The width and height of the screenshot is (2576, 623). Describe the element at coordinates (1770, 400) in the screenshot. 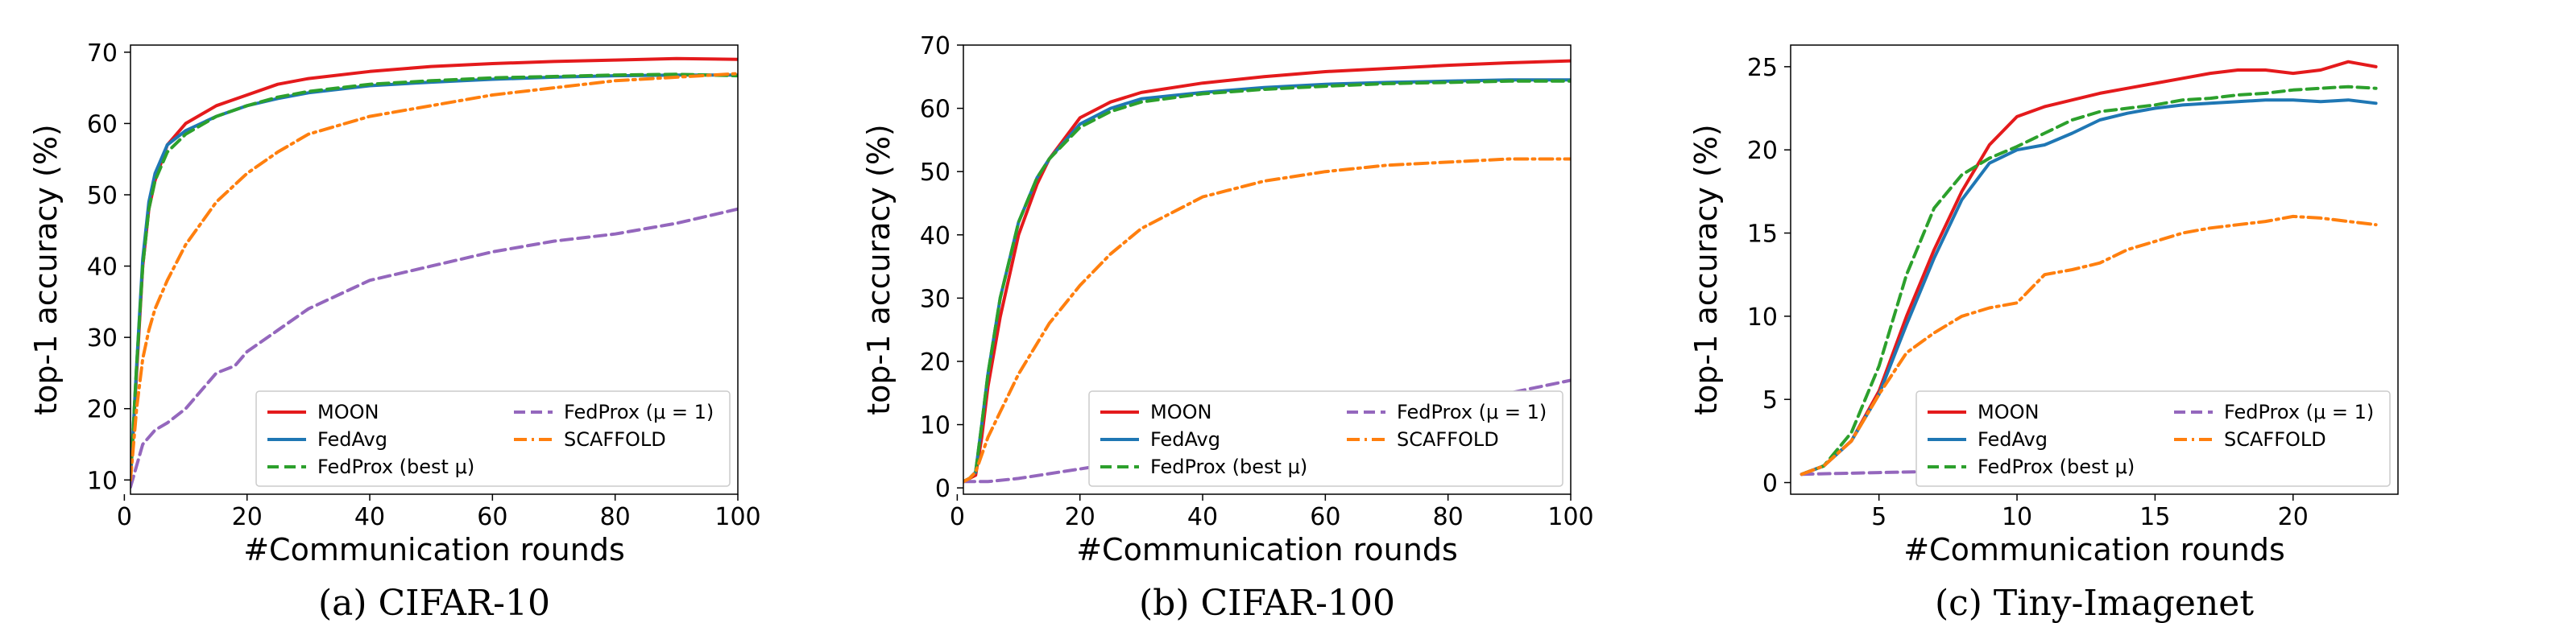

I see `y-tick-label: 5` at that location.